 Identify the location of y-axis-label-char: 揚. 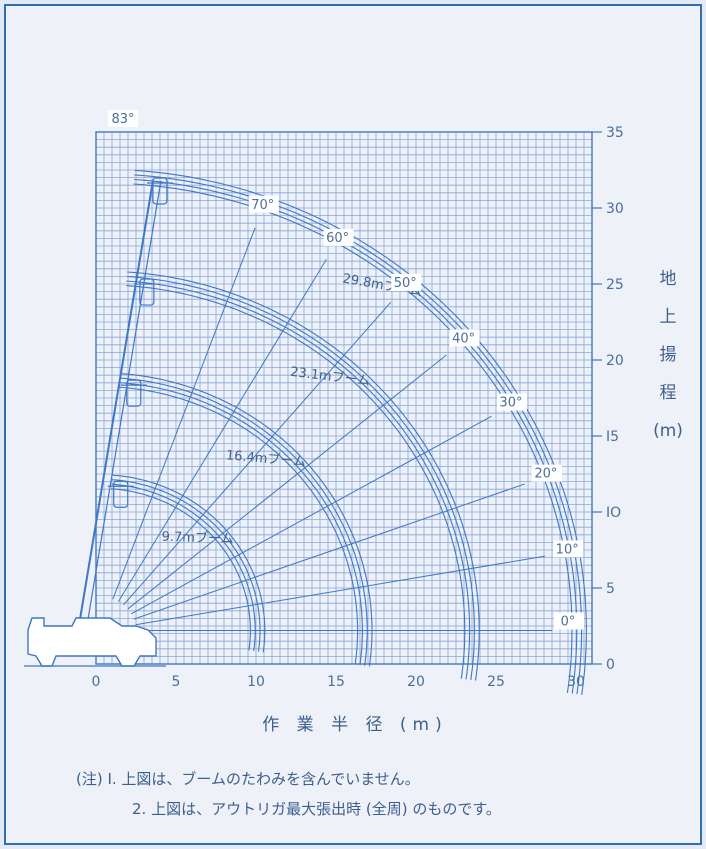
(668, 355).